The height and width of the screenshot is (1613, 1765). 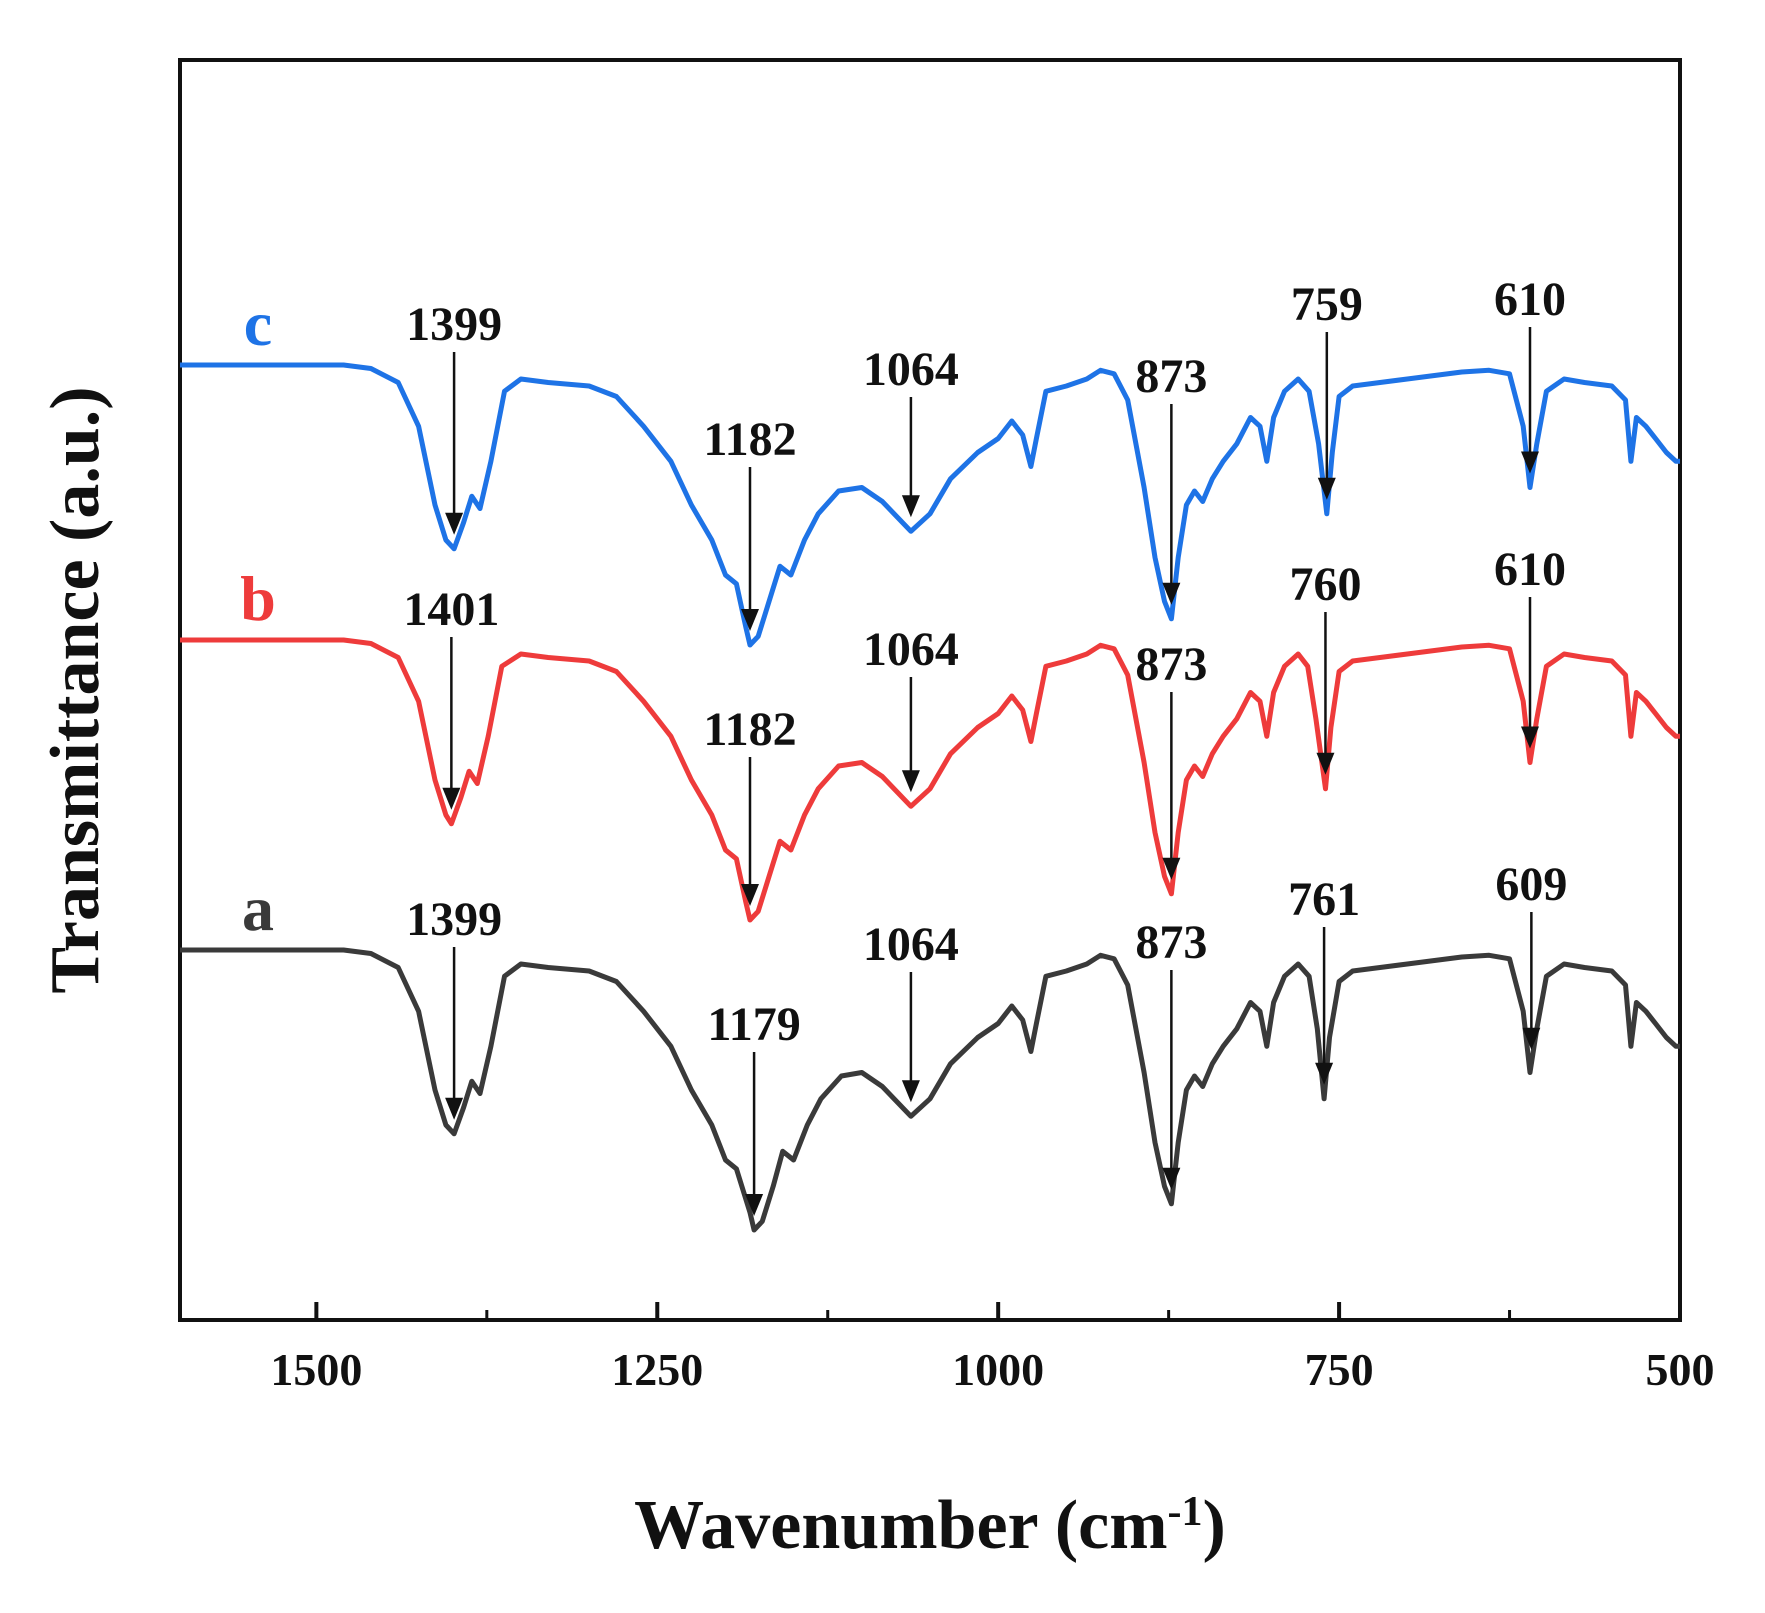 I want to click on peak-label: 759, so click(x=1327, y=304).